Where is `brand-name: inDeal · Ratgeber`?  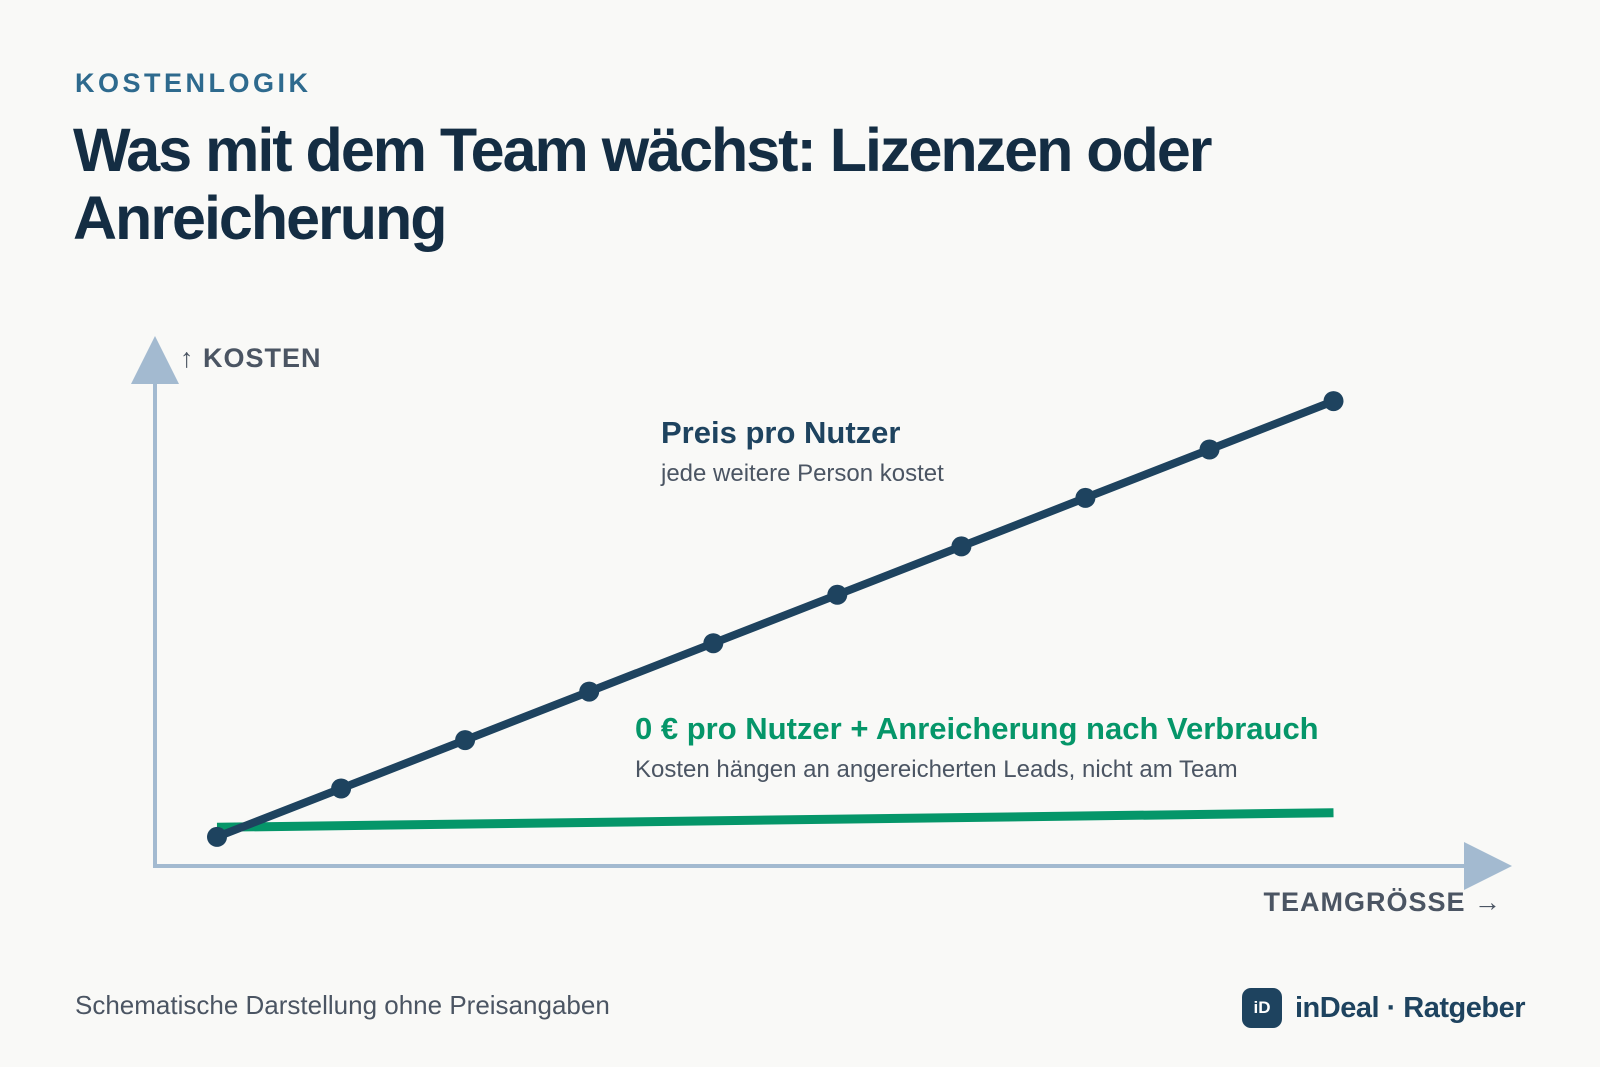 brand-name: inDeal · Ratgeber is located at coordinates (1410, 1007).